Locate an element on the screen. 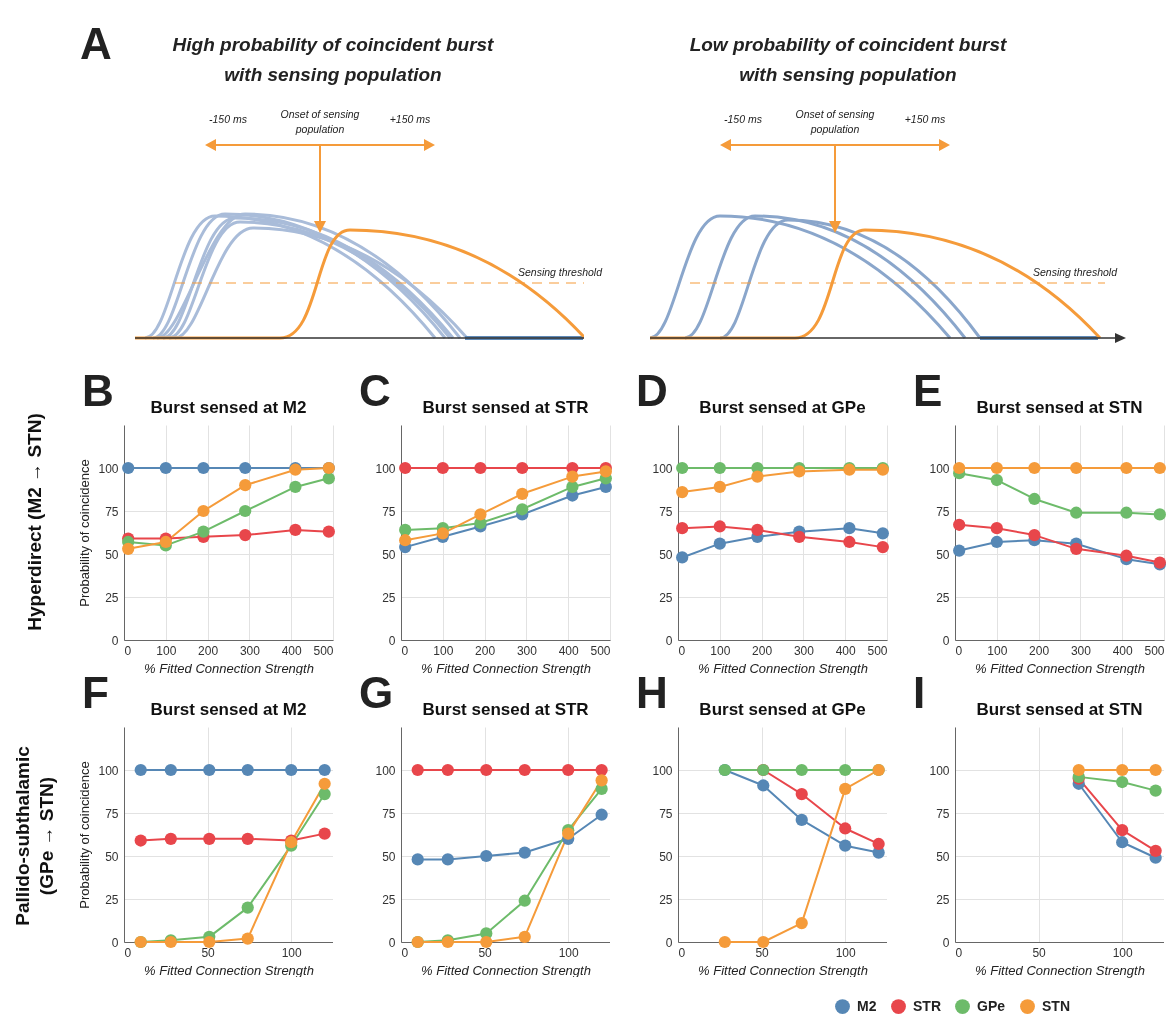 This screenshot has width=1174, height=1023. text: H is located at coordinates (652, 692).